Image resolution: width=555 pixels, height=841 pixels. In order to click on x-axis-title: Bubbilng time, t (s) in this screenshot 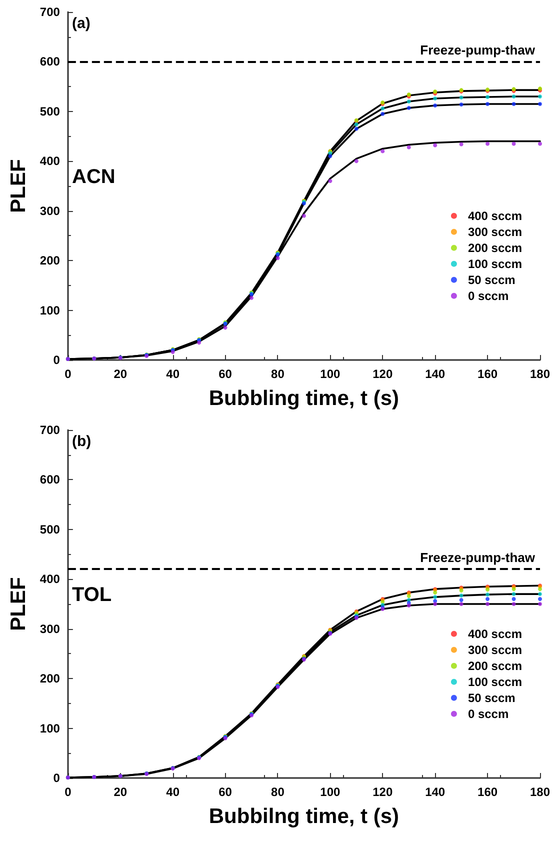, I will do `click(304, 816)`.